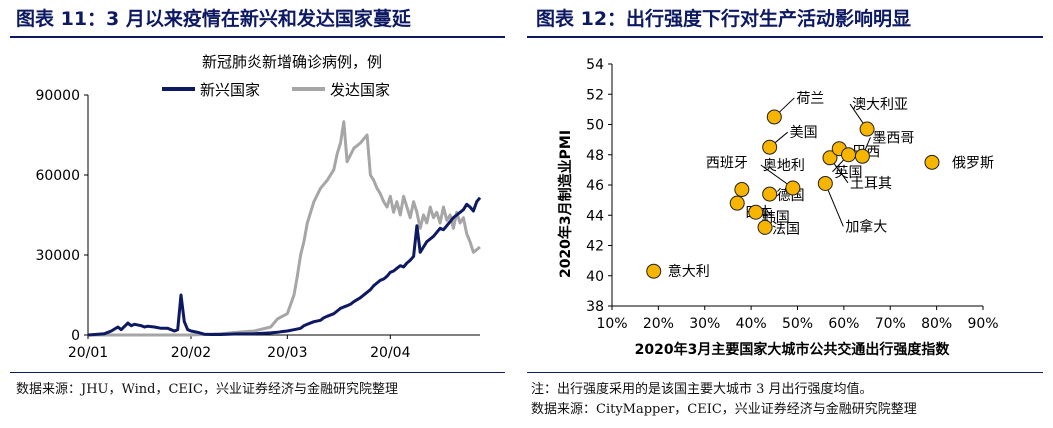 The height and width of the screenshot is (428, 1053). Describe the element at coordinates (57, 256) in the screenshot. I see `left-y-tick-label: 30000` at that location.